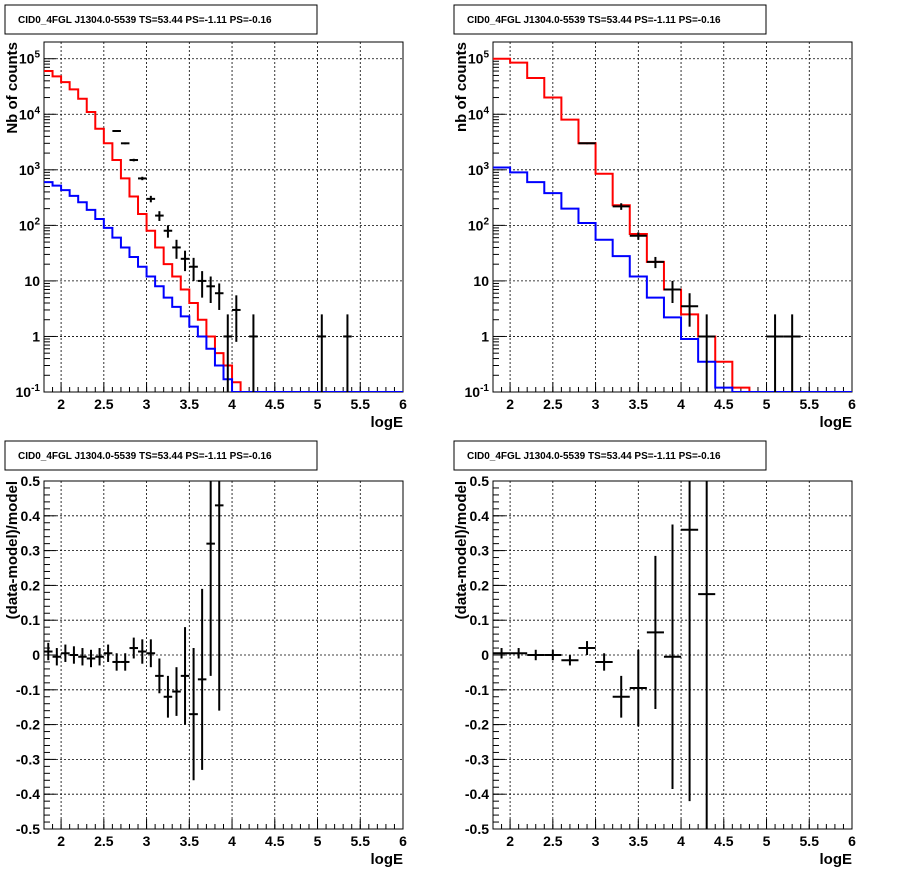 The height and width of the screenshot is (875, 898). I want to click on y-tick-label: 10⁵, so click(30, 58).